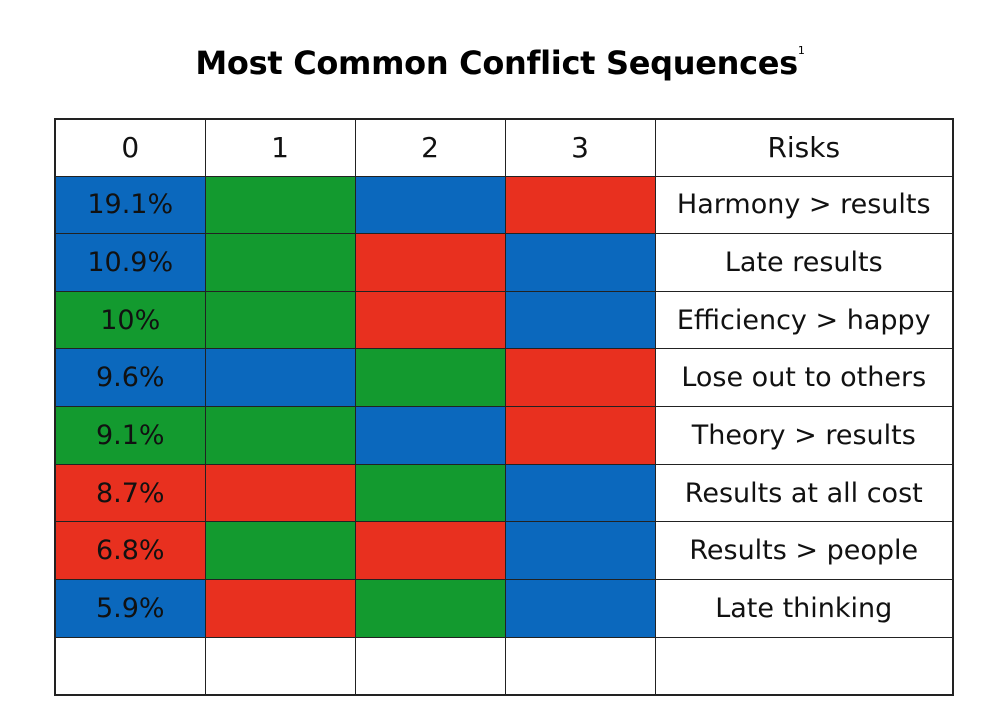 Image resolution: width=1000 pixels, height=725 pixels. What do you see at coordinates (496, 63) in the screenshot?
I see `chart-title-text: Most Common Conflict Sequences` at bounding box center [496, 63].